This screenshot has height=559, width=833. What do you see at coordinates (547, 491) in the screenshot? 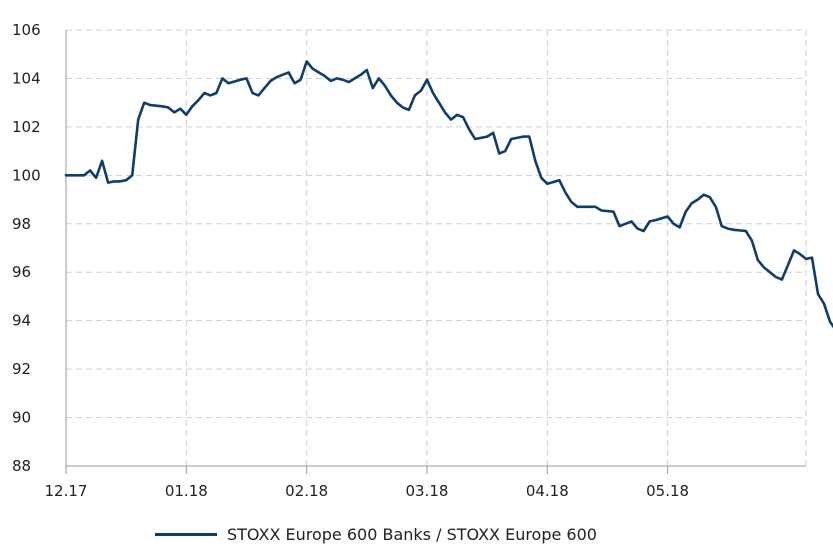
I see `x-tick-label: 04.18` at bounding box center [547, 491].